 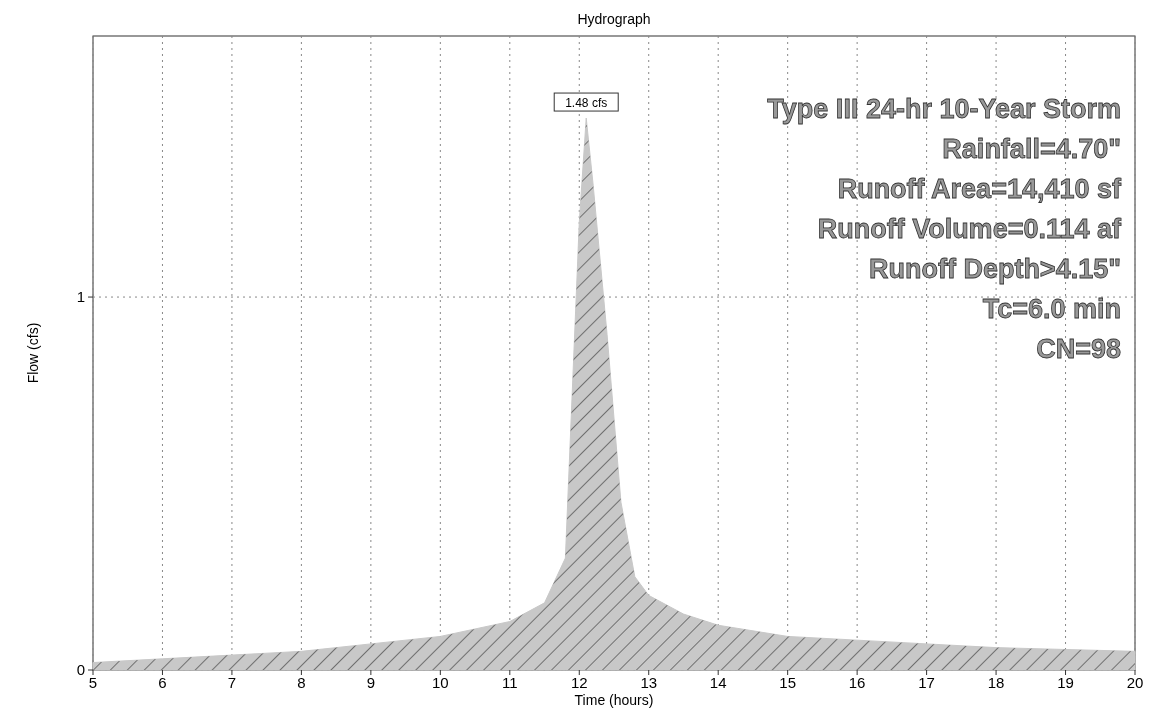 What do you see at coordinates (1031, 149) in the screenshot?
I see `annotation: Rainfall=4.70"` at bounding box center [1031, 149].